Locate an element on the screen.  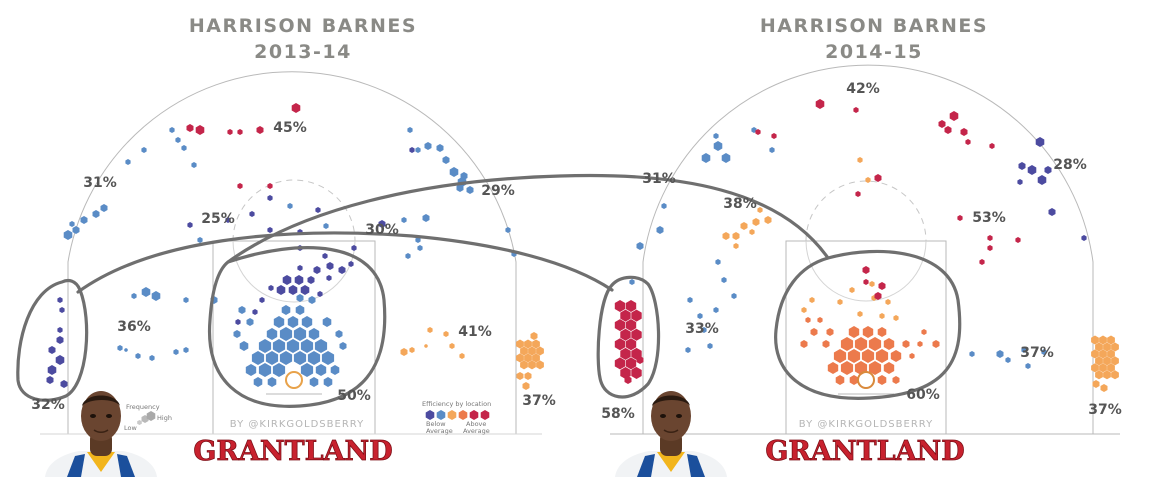
player-photo is located at coordinates (671, 434).